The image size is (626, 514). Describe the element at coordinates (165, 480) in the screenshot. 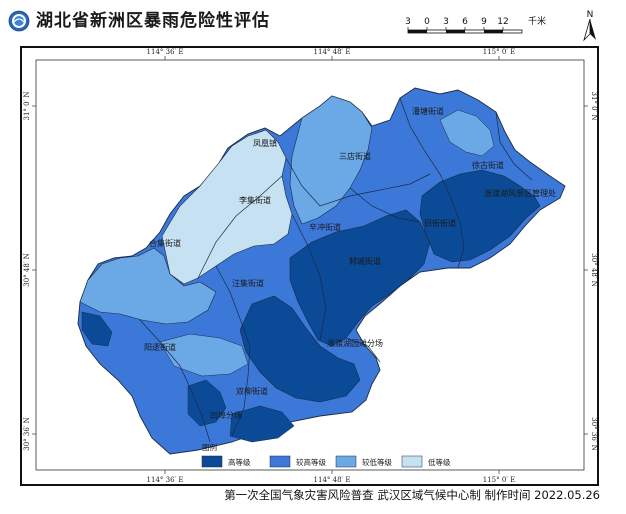

I see `coord-bottom-1: 114° 36′ E` at that location.